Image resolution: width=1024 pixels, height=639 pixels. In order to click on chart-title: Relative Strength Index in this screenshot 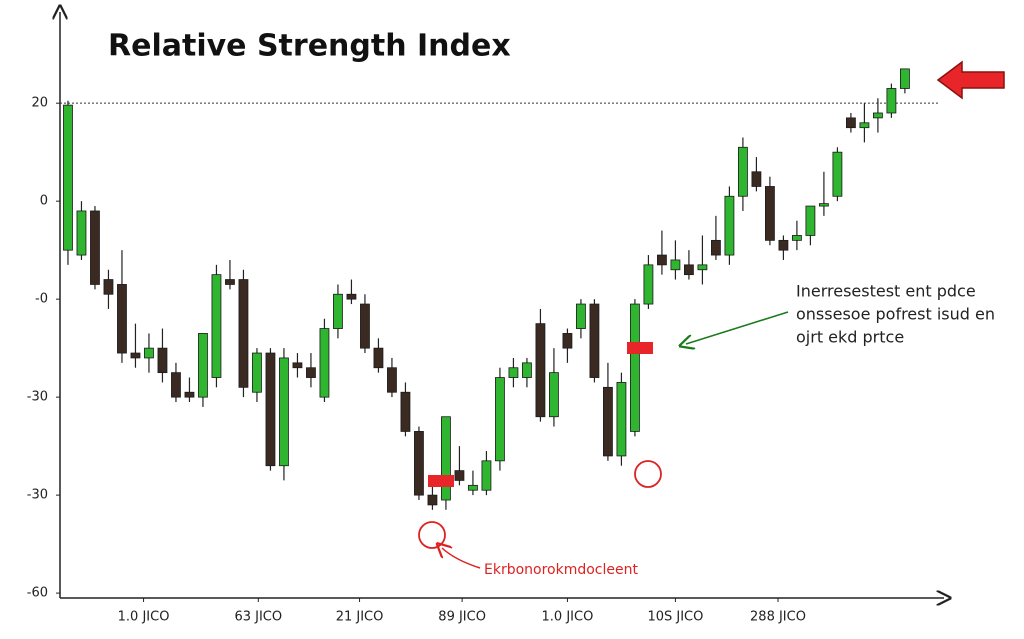, I will do `click(309, 46)`.